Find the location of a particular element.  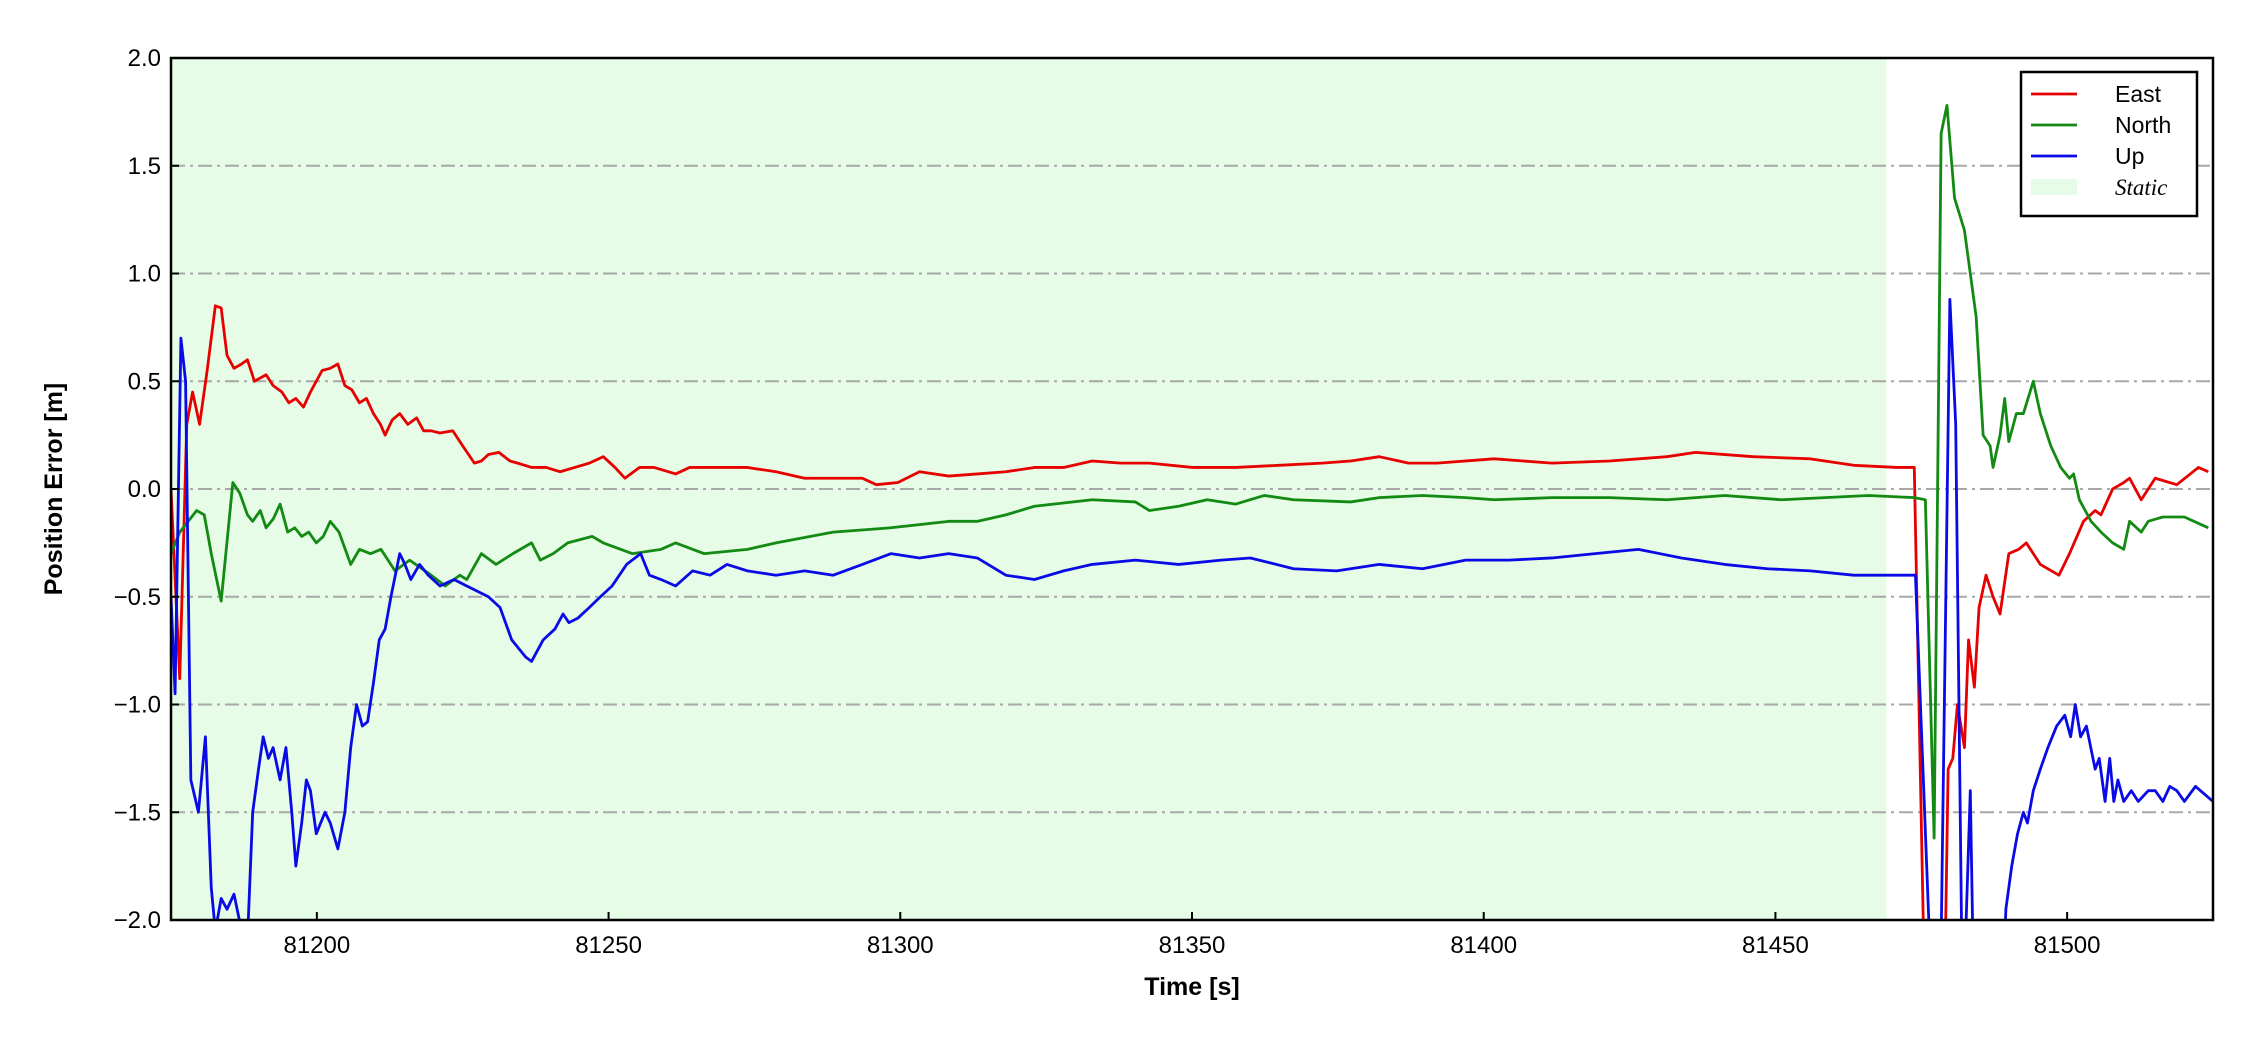

y-tick-label: −1.5 is located at coordinates (137, 812).